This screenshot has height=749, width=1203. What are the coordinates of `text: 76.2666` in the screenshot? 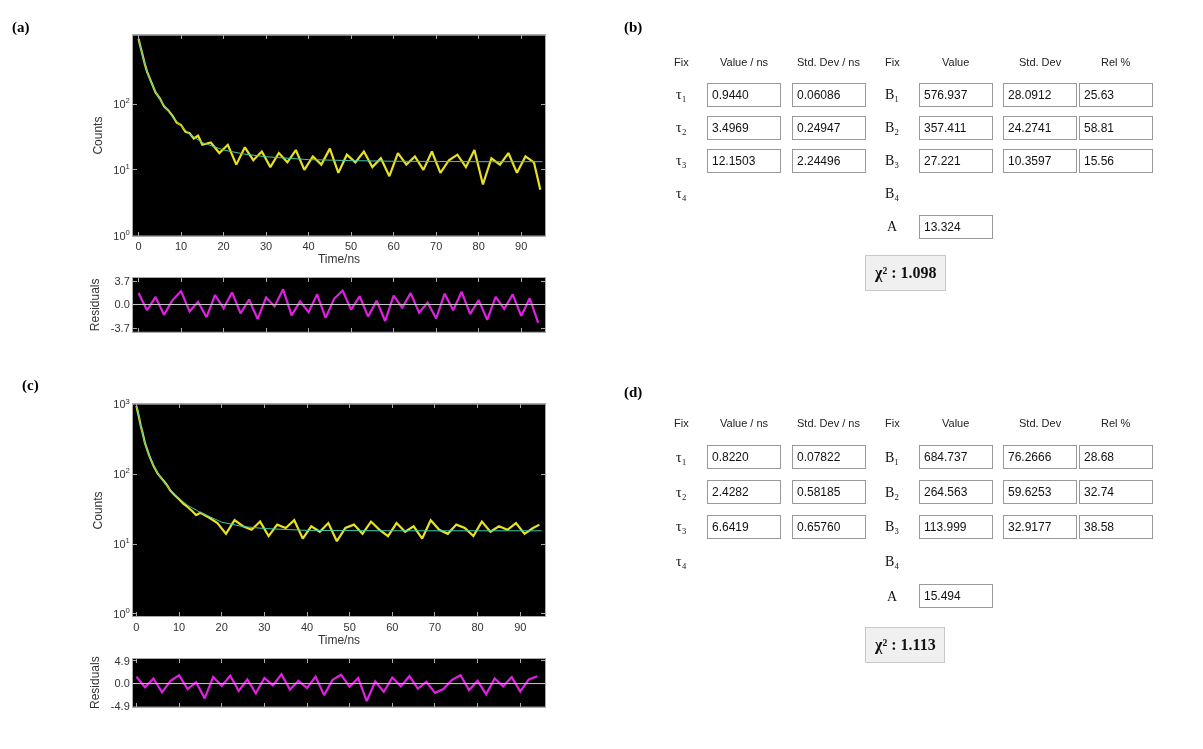 It's located at (1030, 457).